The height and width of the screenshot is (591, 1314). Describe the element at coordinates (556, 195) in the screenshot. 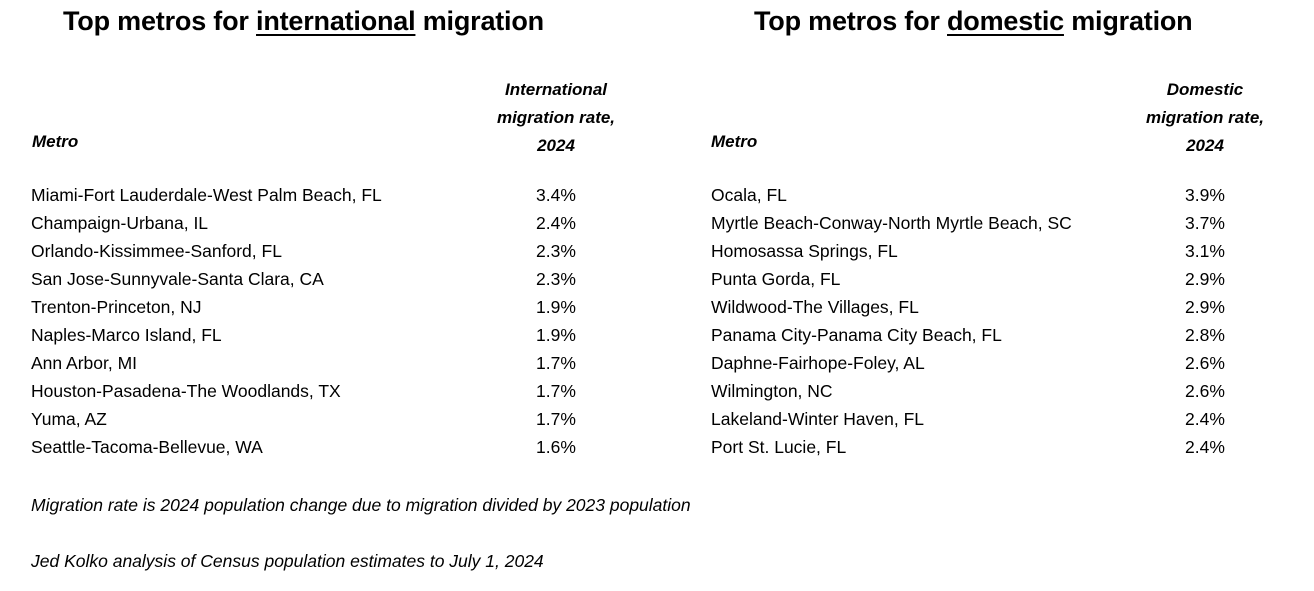

I see `migration-rate-value: 3.4%` at that location.